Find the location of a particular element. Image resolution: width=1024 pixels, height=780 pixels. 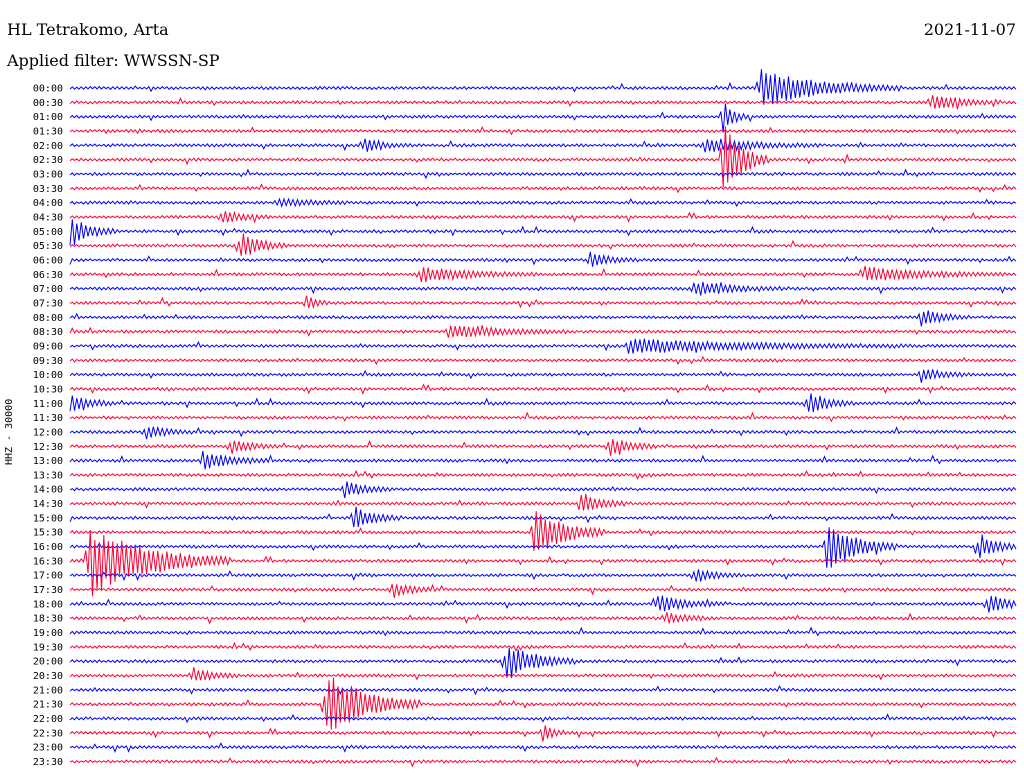

row-time-label: 17:00 is located at coordinates (48, 576).